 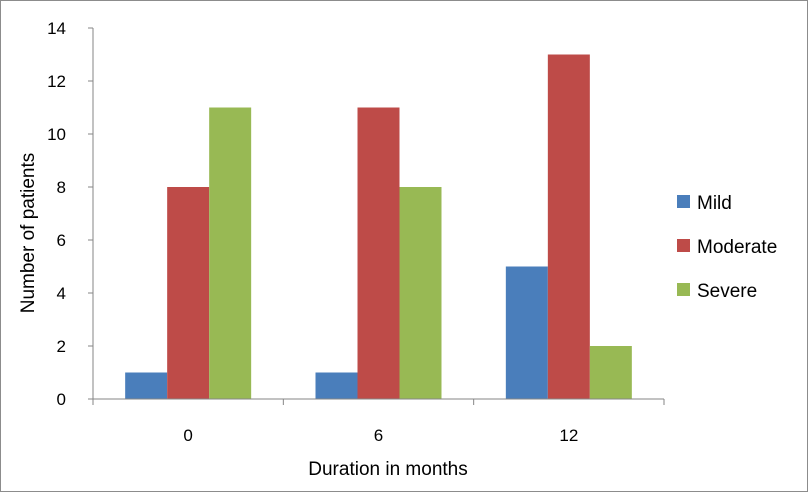 What do you see at coordinates (387, 469) in the screenshot?
I see `x-axis-title: Duration in months` at bounding box center [387, 469].